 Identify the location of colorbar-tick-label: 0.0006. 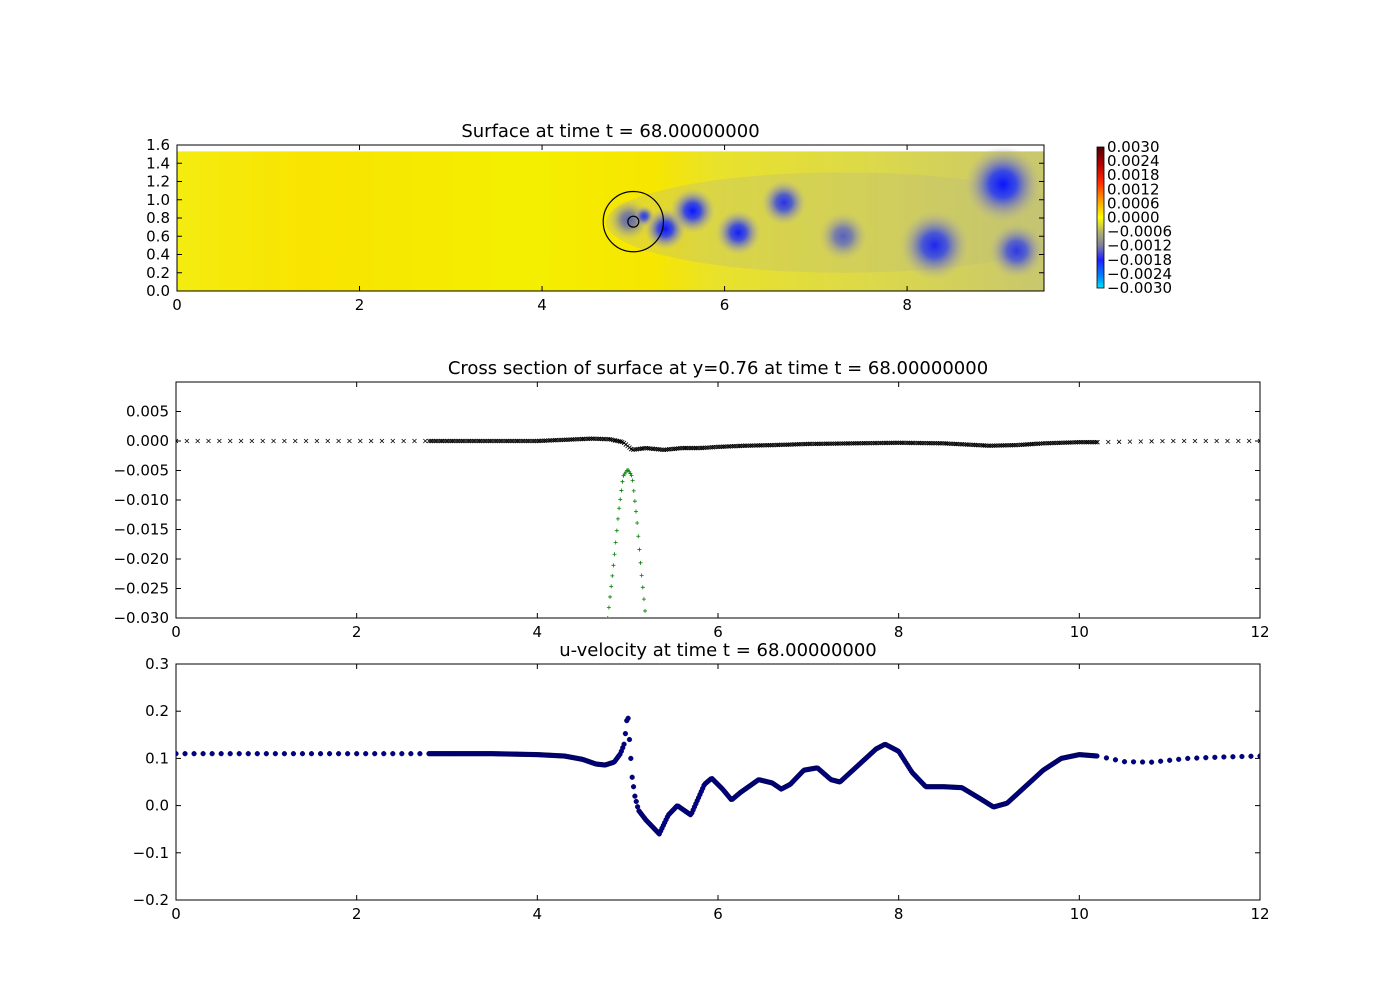
(1133, 203).